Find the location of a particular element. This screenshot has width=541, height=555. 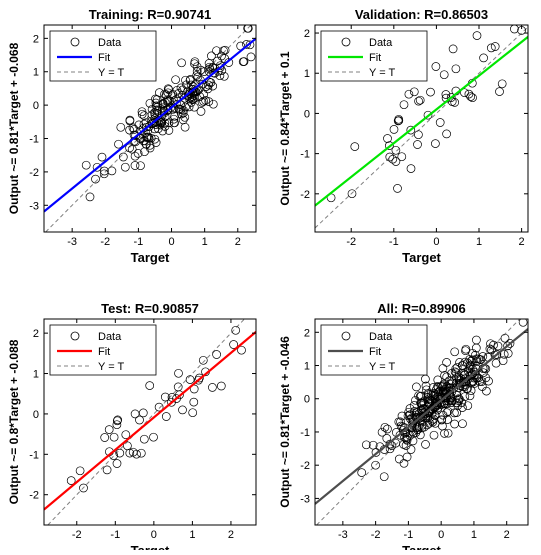

x-axis-label: Target is located at coordinates (421, 546).